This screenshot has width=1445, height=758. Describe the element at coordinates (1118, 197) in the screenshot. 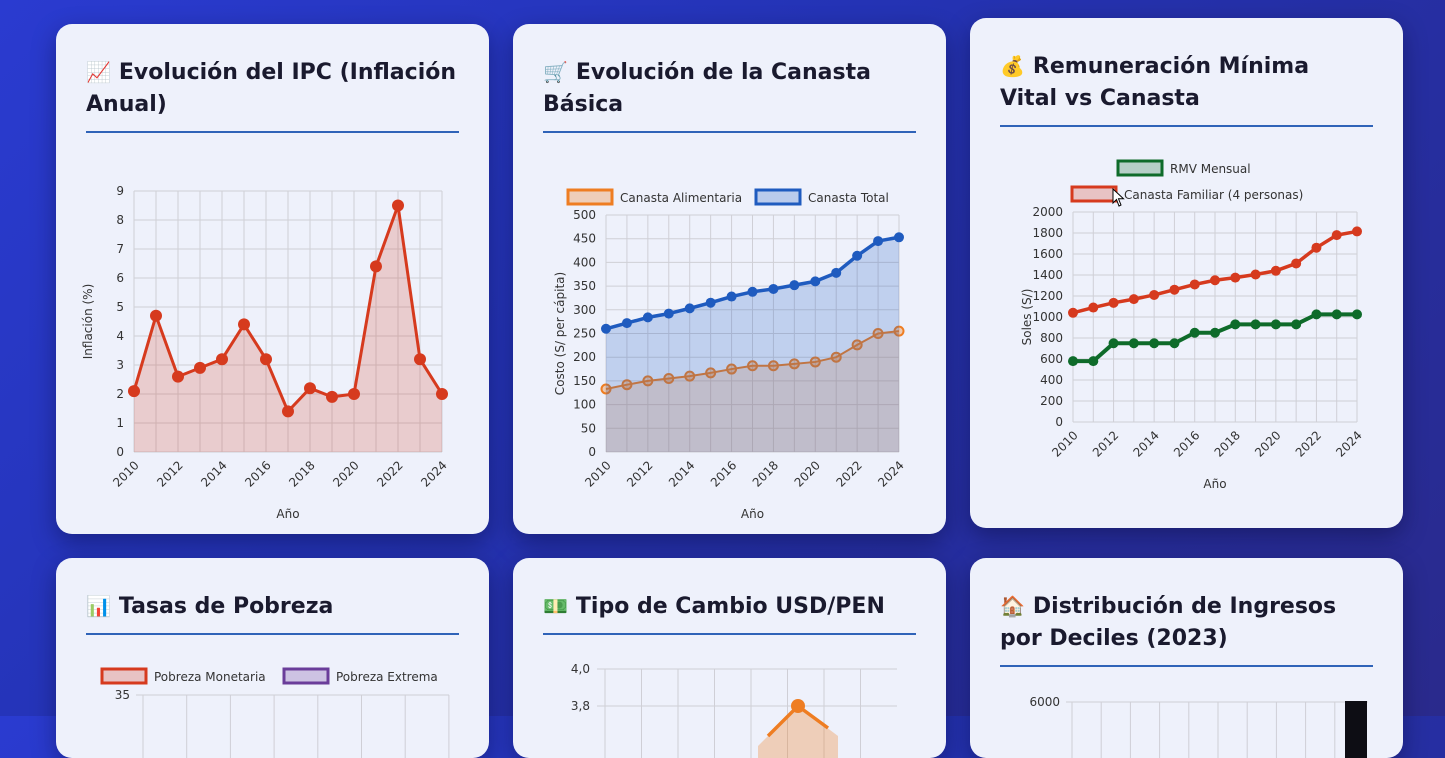

I see `mouse-cursor-icon` at that location.